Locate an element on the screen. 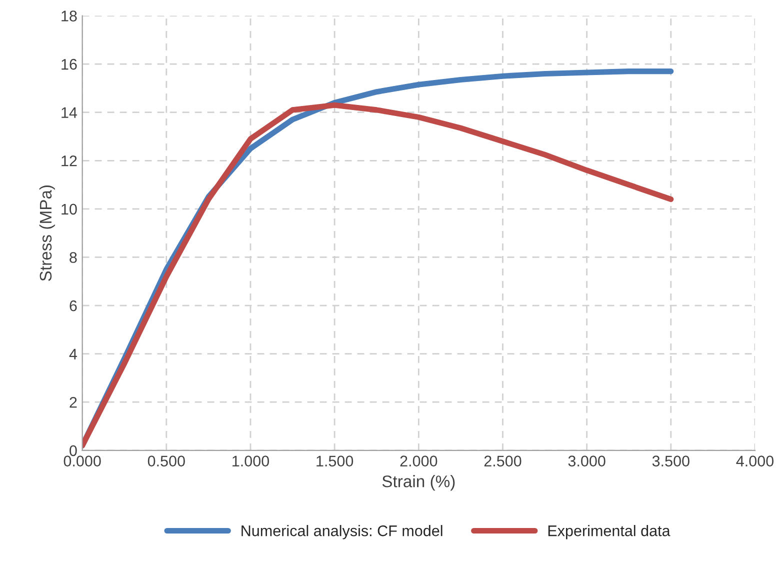 The width and height of the screenshot is (784, 563). y-tick-label: 16 is located at coordinates (69, 64).